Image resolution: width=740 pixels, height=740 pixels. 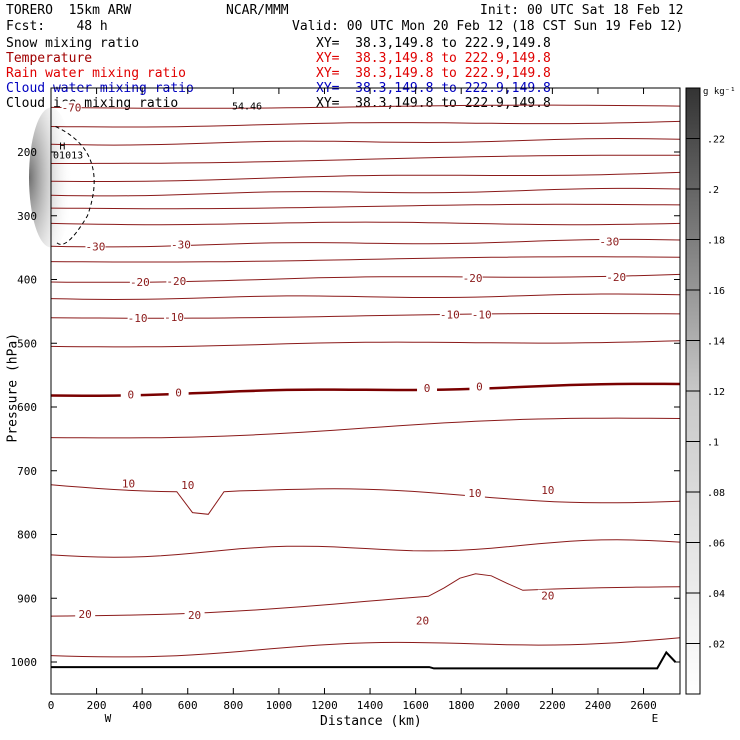 I want to click on y-tick-label: 500, so click(x=27, y=343).